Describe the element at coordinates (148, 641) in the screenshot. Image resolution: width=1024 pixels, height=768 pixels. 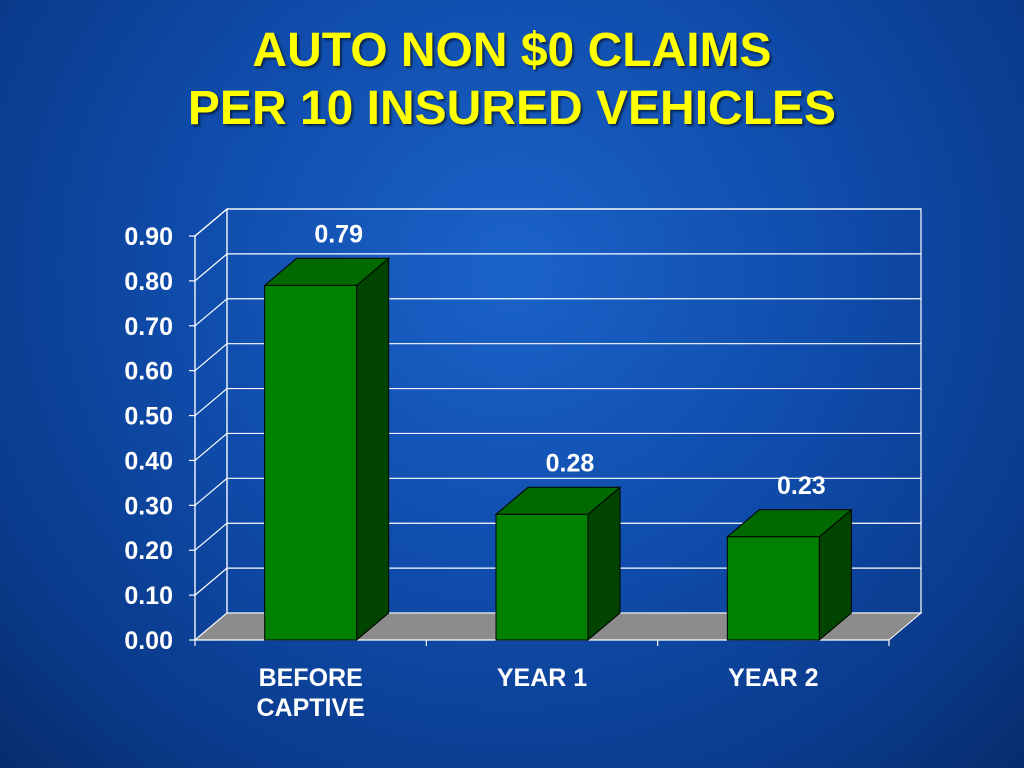
I see `y-tick-label: 0.00` at that location.